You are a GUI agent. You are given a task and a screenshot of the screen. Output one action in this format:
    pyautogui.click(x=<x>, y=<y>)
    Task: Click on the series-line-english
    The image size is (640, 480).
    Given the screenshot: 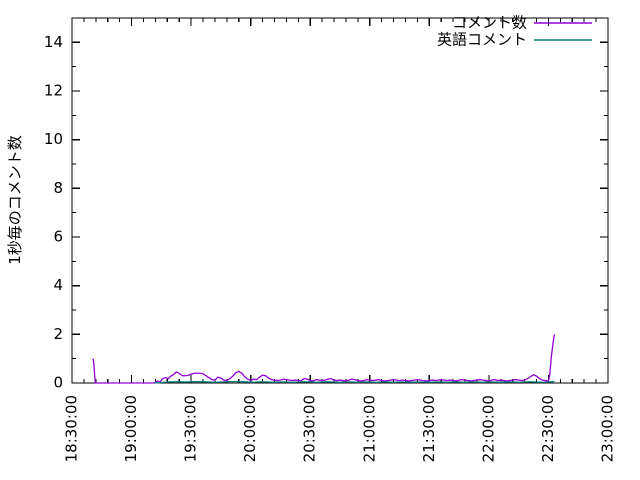 What is the action you would take?
    pyautogui.click(x=354, y=382)
    